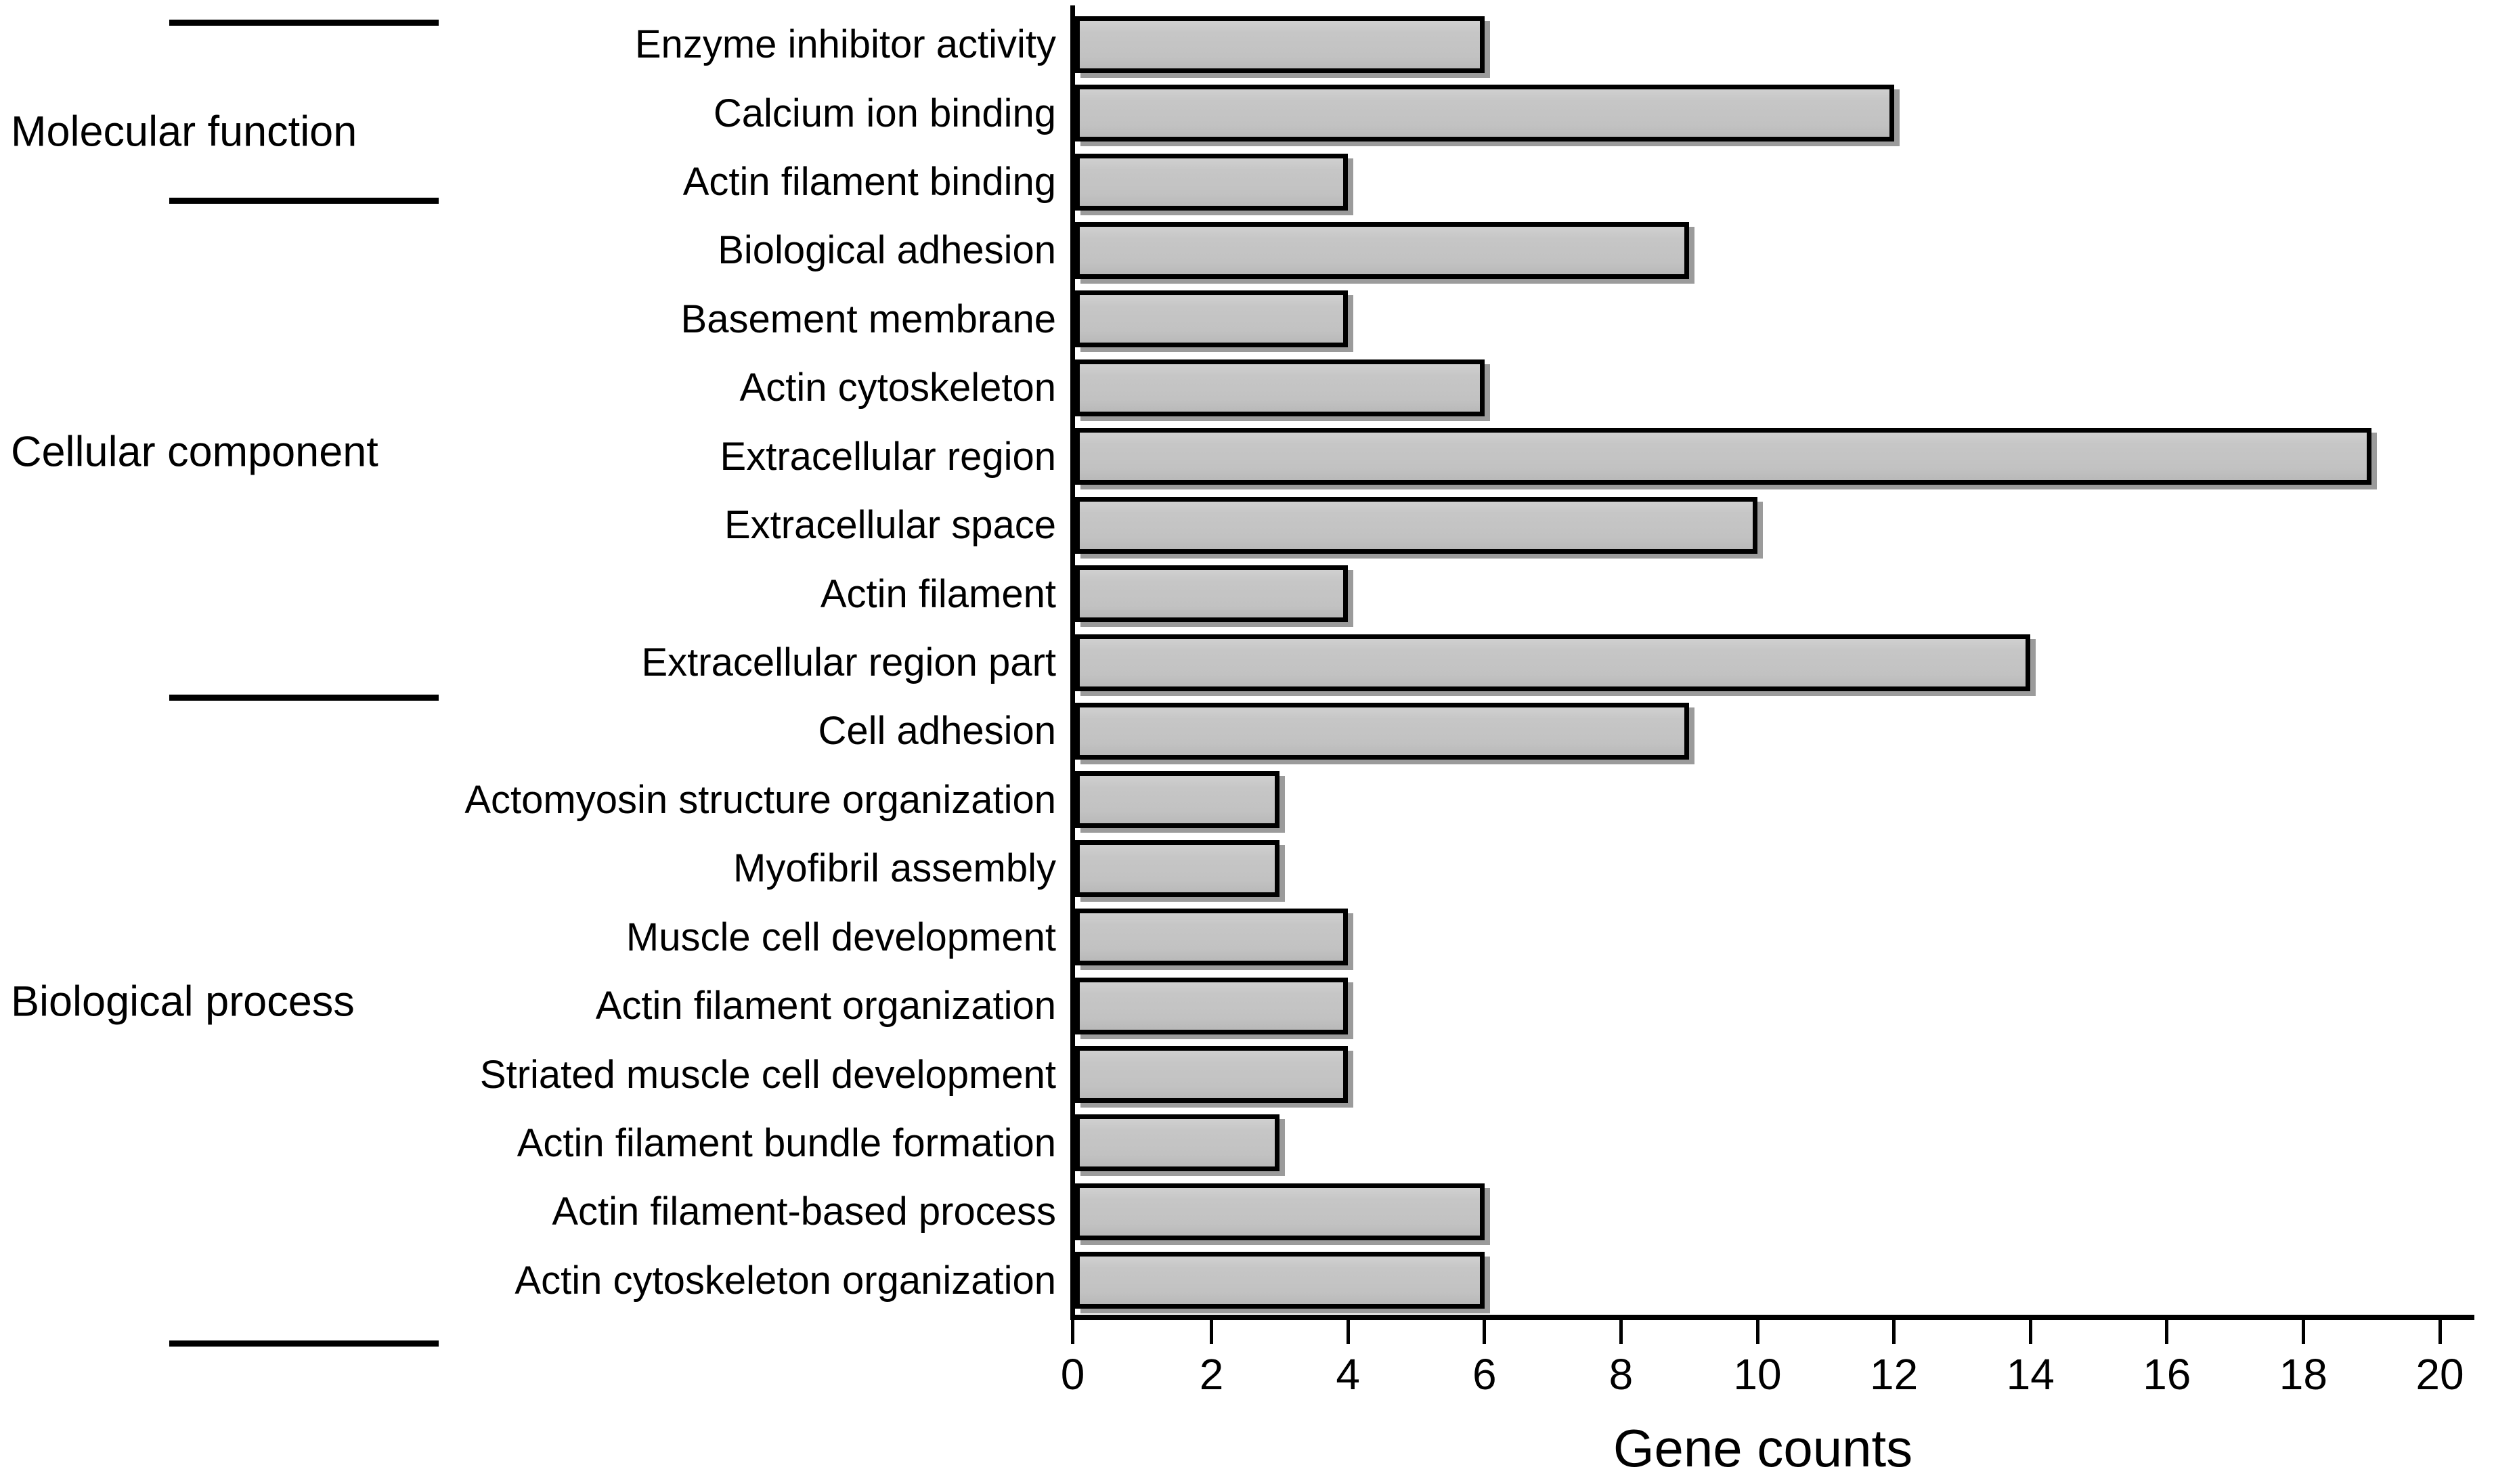 This screenshot has width=2494, height=1484. I want to click on category-label-actin-cytoskeleton-organization: Actin cytoskeleton organization, so click(785, 1280).